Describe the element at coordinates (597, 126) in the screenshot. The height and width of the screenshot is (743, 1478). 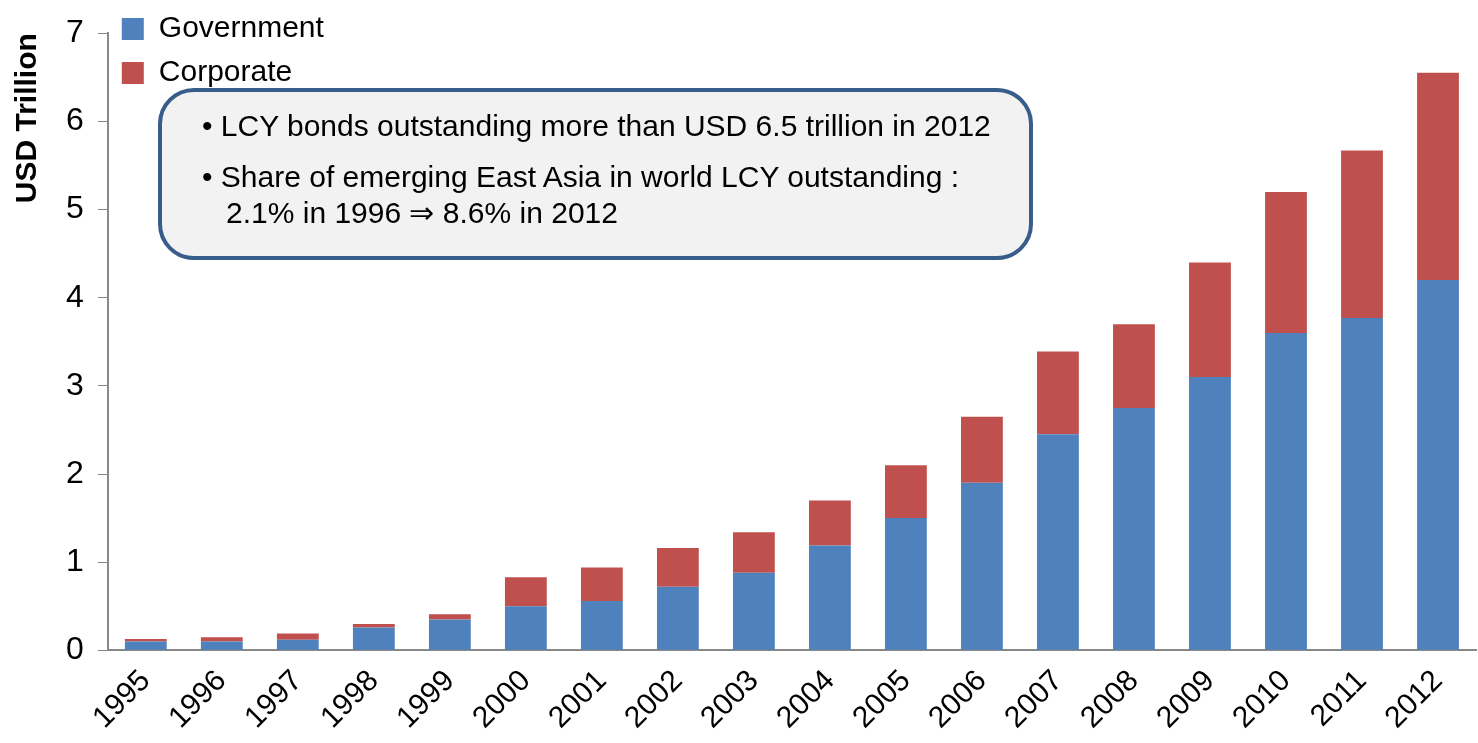
I see `annotation: • LCY bonds outstanding more than USD 6.5 trillion in 2012` at that location.